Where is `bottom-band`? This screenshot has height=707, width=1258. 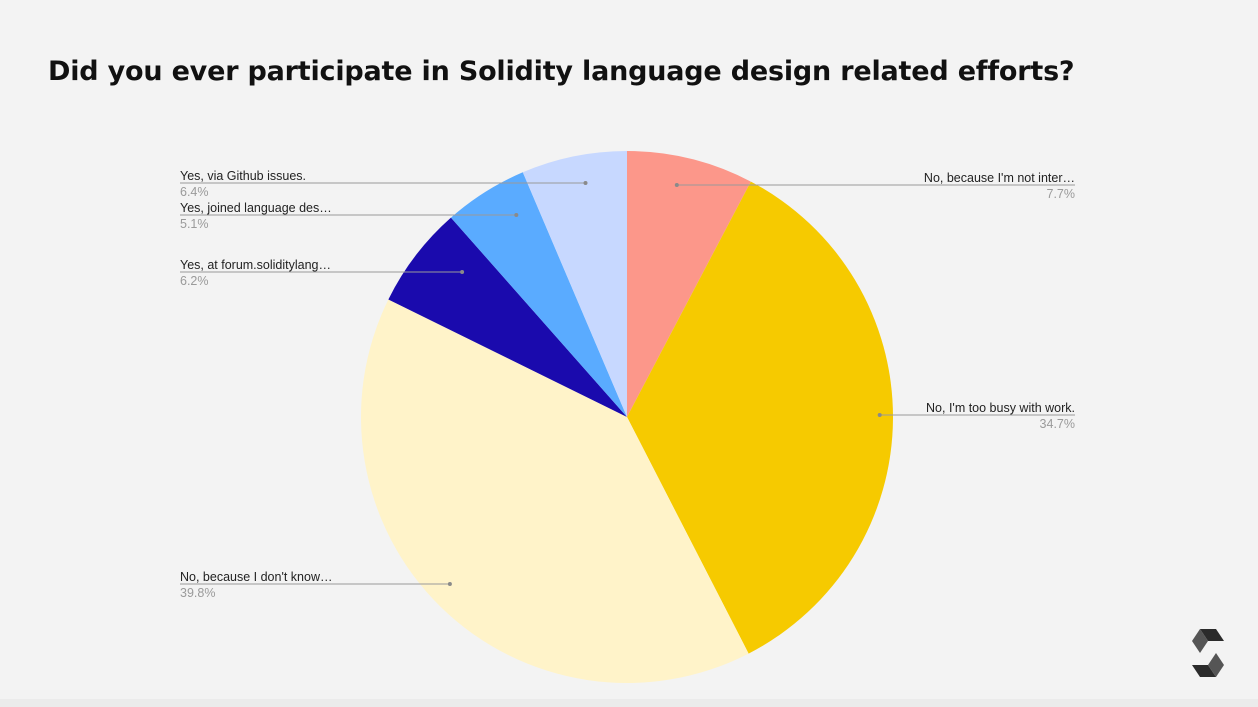 bottom-band is located at coordinates (629, 703).